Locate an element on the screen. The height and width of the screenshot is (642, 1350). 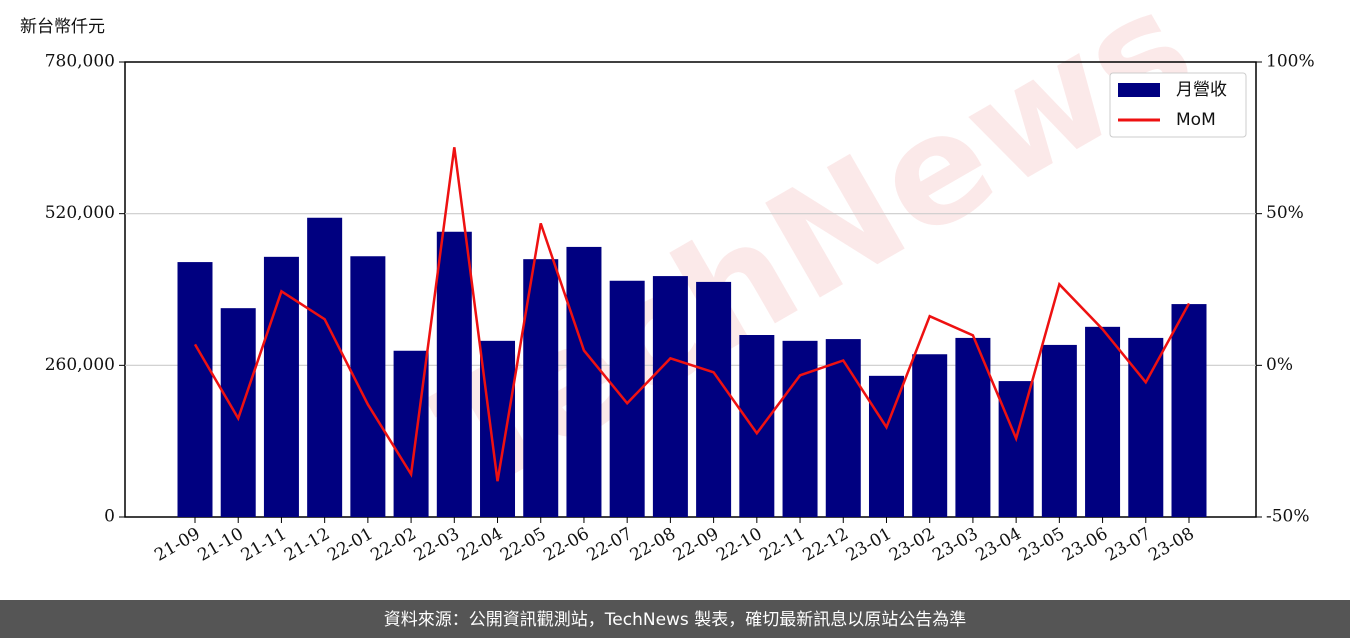
footer-bar is located at coordinates (675, 619).